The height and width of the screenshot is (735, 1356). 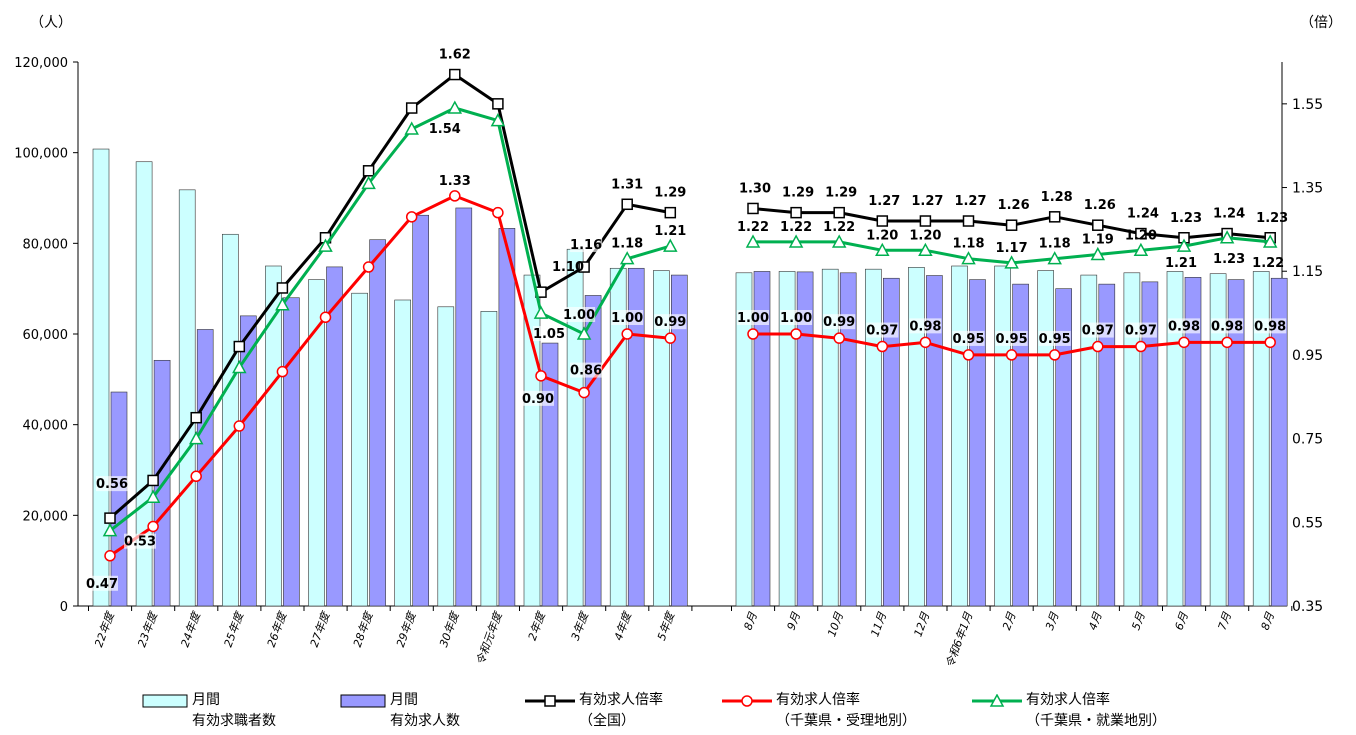 What do you see at coordinates (627, 318) in the screenshot?
I see `data-label: 1.00` at bounding box center [627, 318].